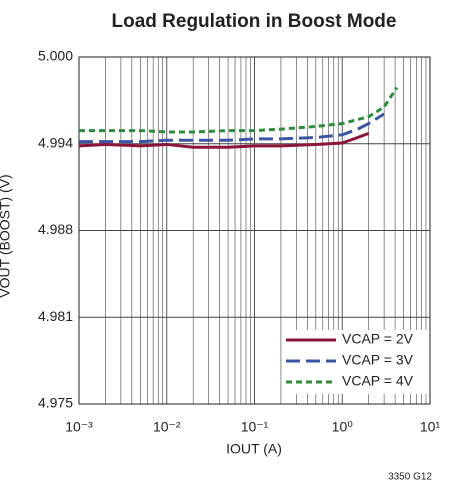  I want to click on x-tick-label: 10⁻¹, so click(255, 427).